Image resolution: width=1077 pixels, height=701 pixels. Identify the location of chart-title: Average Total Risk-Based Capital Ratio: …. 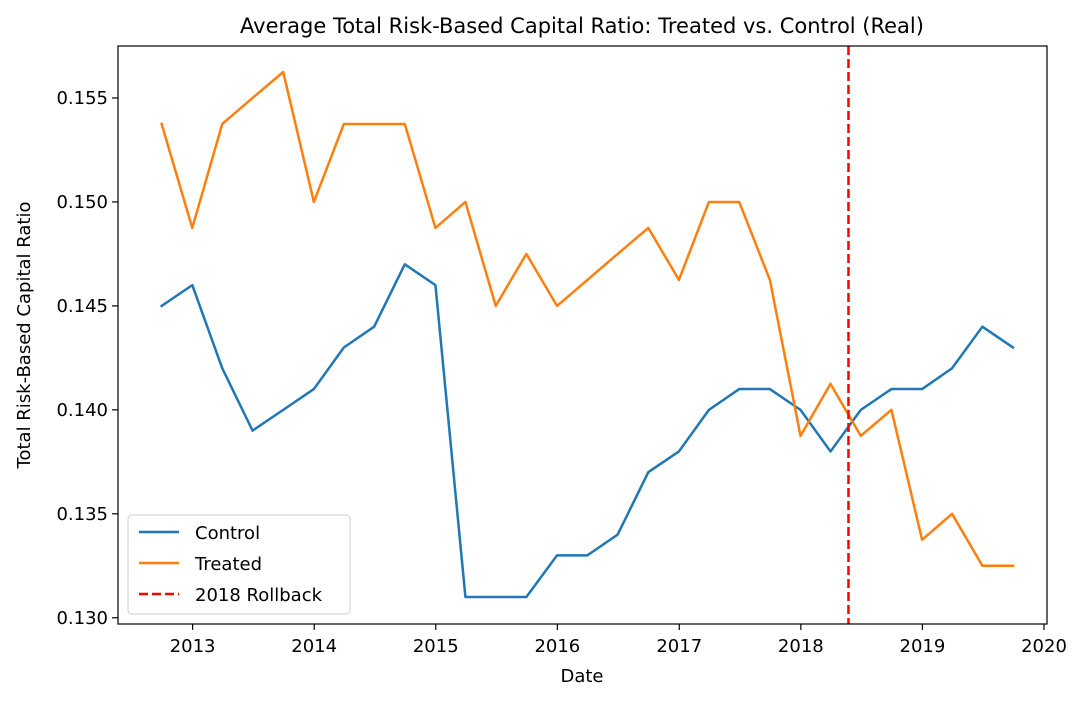
(582, 26).